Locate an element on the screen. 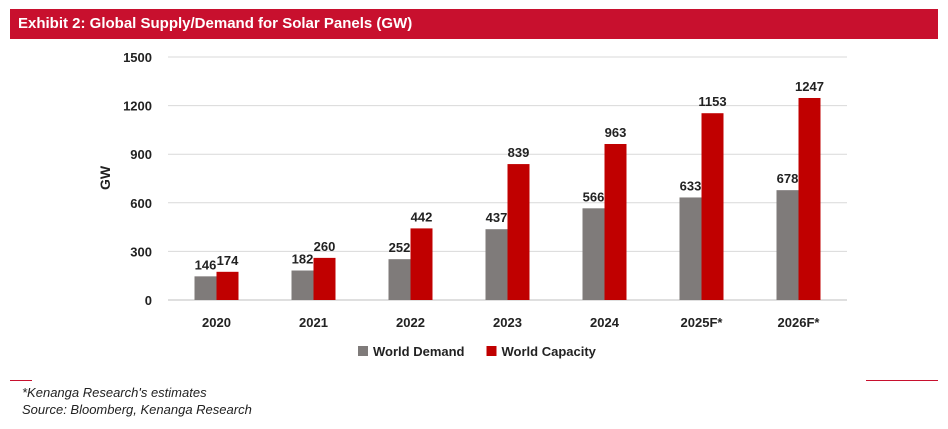 The image size is (948, 429). legend-label-demand: World Demand is located at coordinates (419, 351).